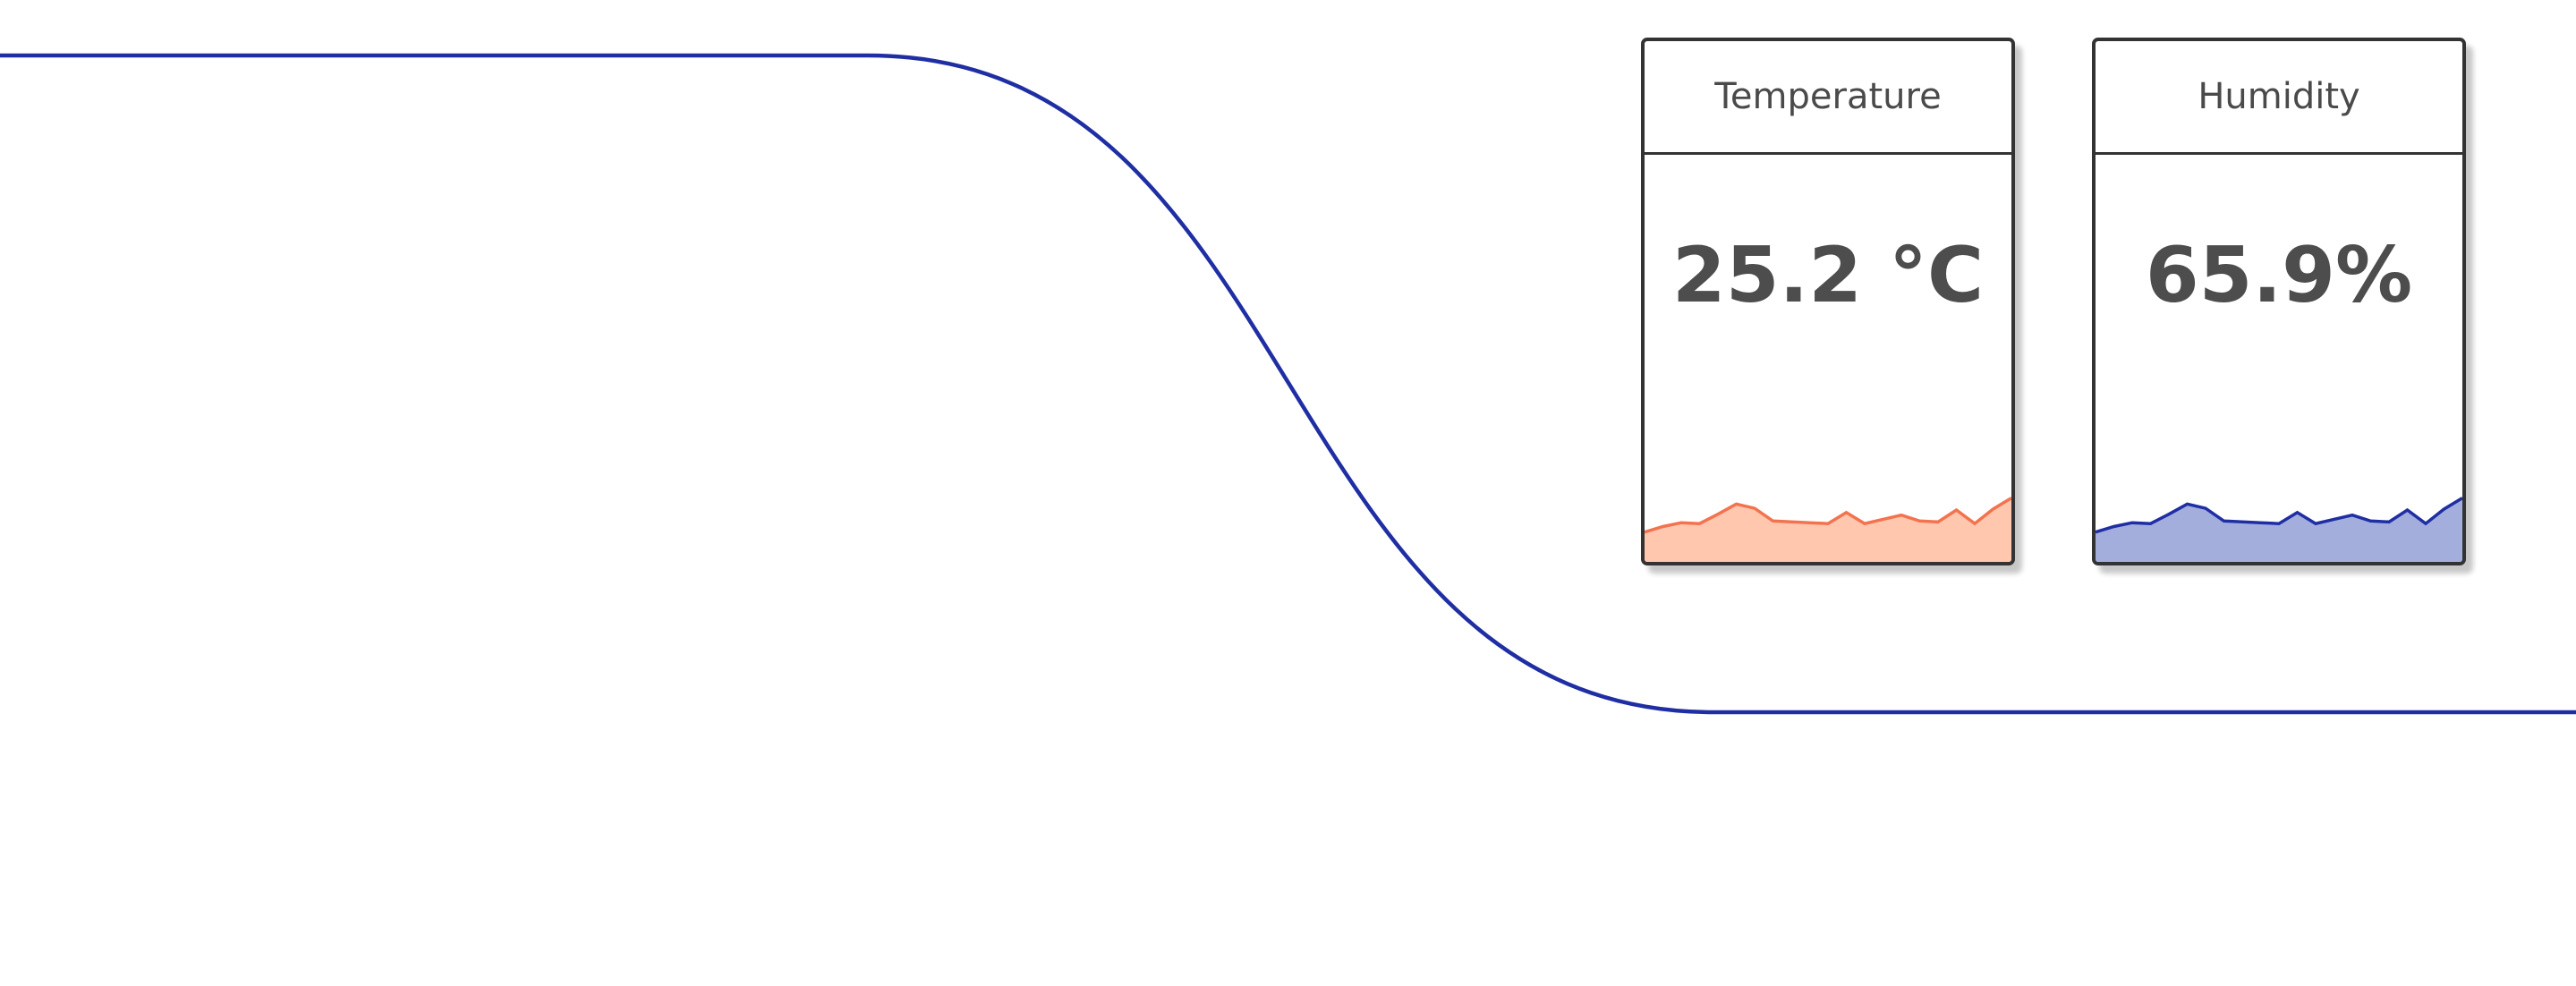 Image resolution: width=2576 pixels, height=986 pixels. What do you see at coordinates (1828, 515) in the screenshot?
I see `temperature-sparkline-line` at bounding box center [1828, 515].